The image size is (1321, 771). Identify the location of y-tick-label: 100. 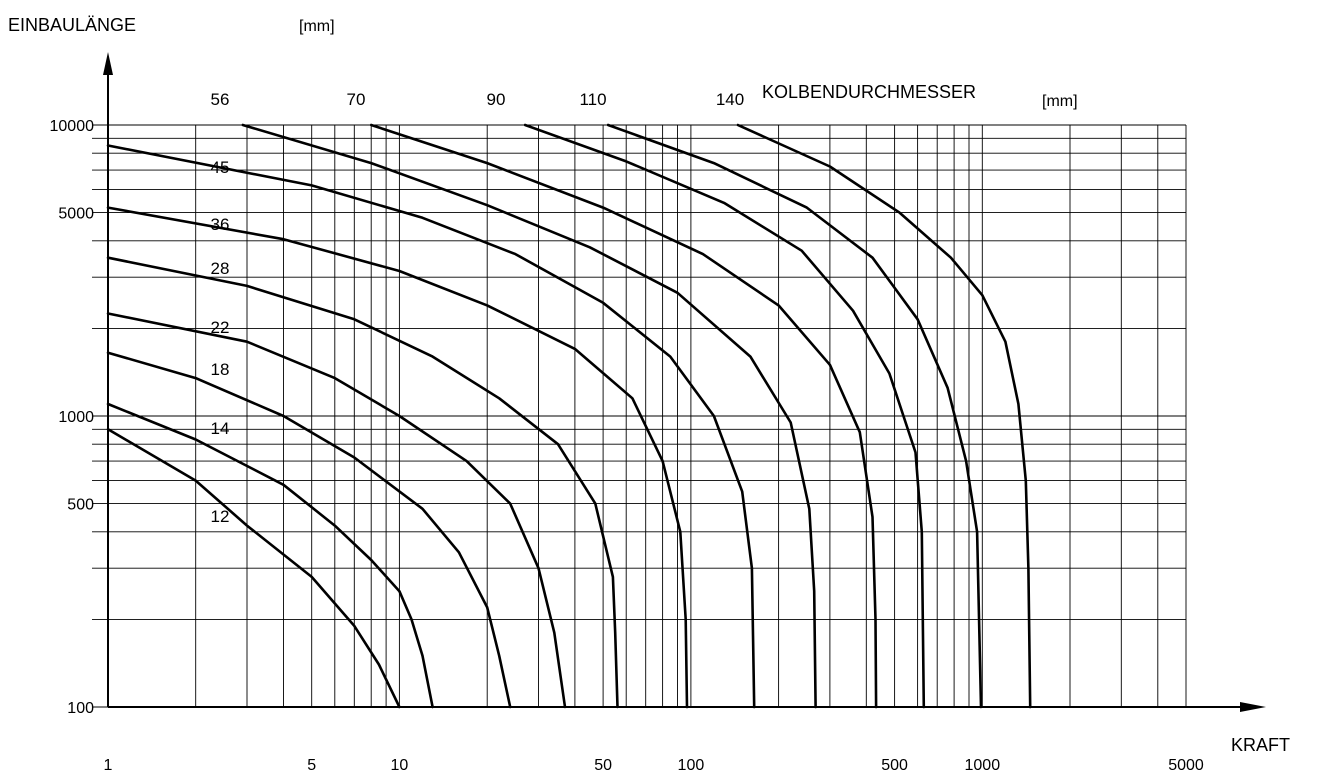
(80, 708).